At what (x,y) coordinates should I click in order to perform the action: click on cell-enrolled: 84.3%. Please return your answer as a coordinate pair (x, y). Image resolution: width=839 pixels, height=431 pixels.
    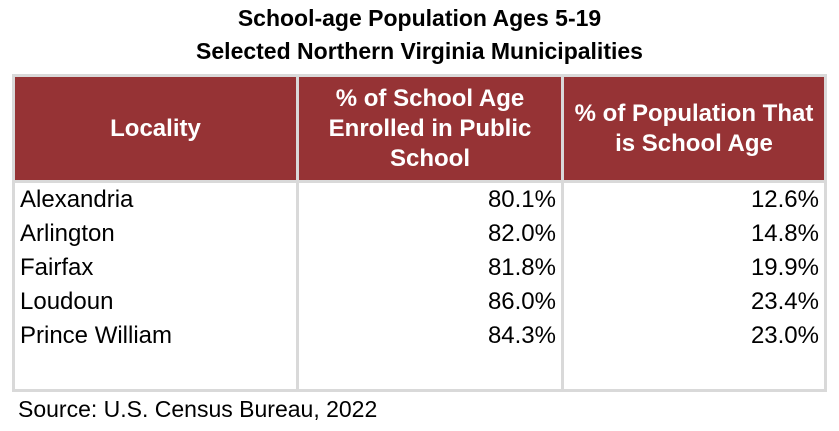
    Looking at the image, I should click on (430, 336).